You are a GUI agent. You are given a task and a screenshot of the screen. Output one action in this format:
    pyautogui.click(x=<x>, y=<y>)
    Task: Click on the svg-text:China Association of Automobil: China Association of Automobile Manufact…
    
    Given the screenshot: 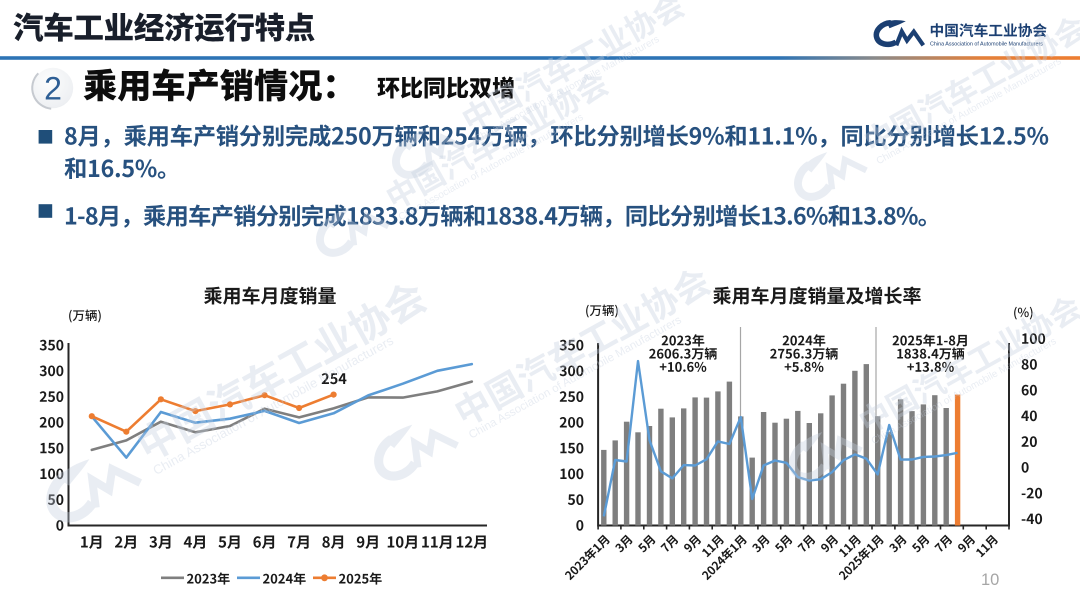 What is the action you would take?
    pyautogui.click(x=986, y=45)
    